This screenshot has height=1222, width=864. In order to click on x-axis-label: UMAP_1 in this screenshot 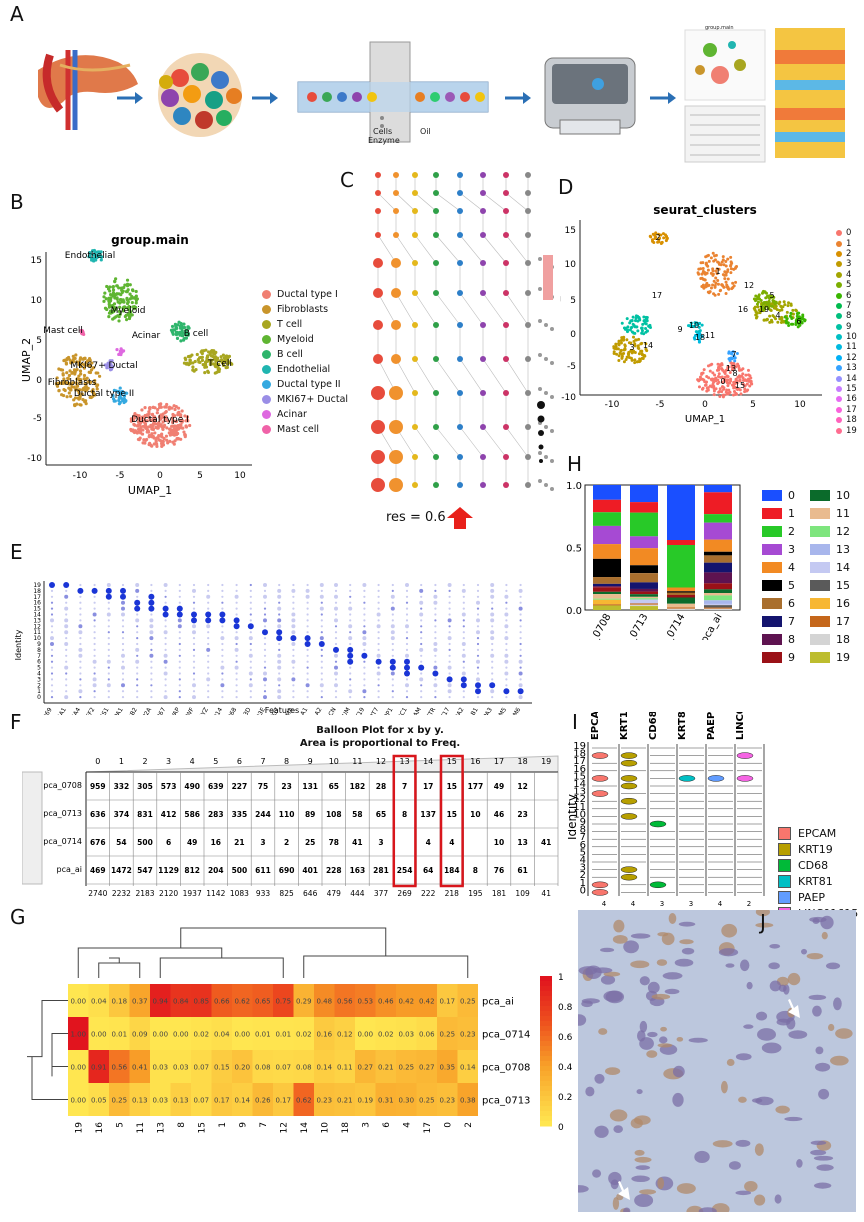, I will do `click(705, 419)`.